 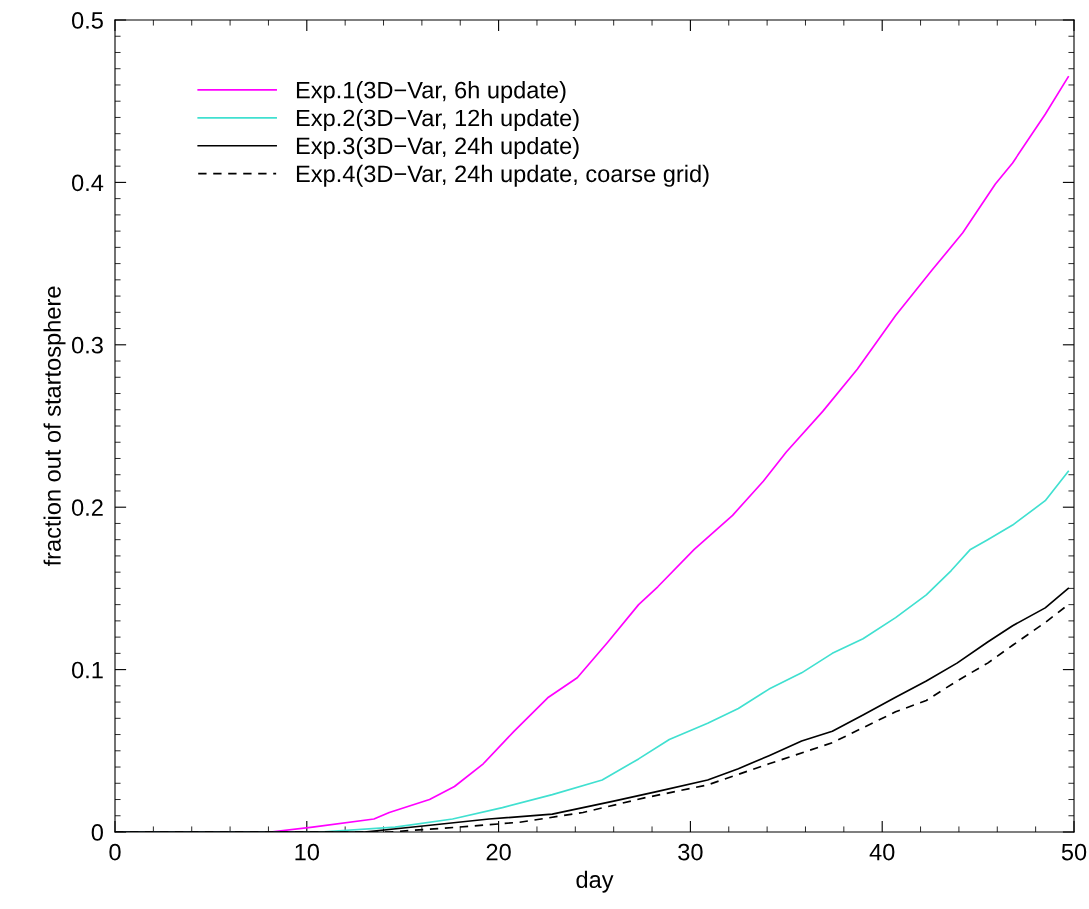 I want to click on legend-label: Exp.3(3D−Var, 24h update), so click(x=437, y=147).